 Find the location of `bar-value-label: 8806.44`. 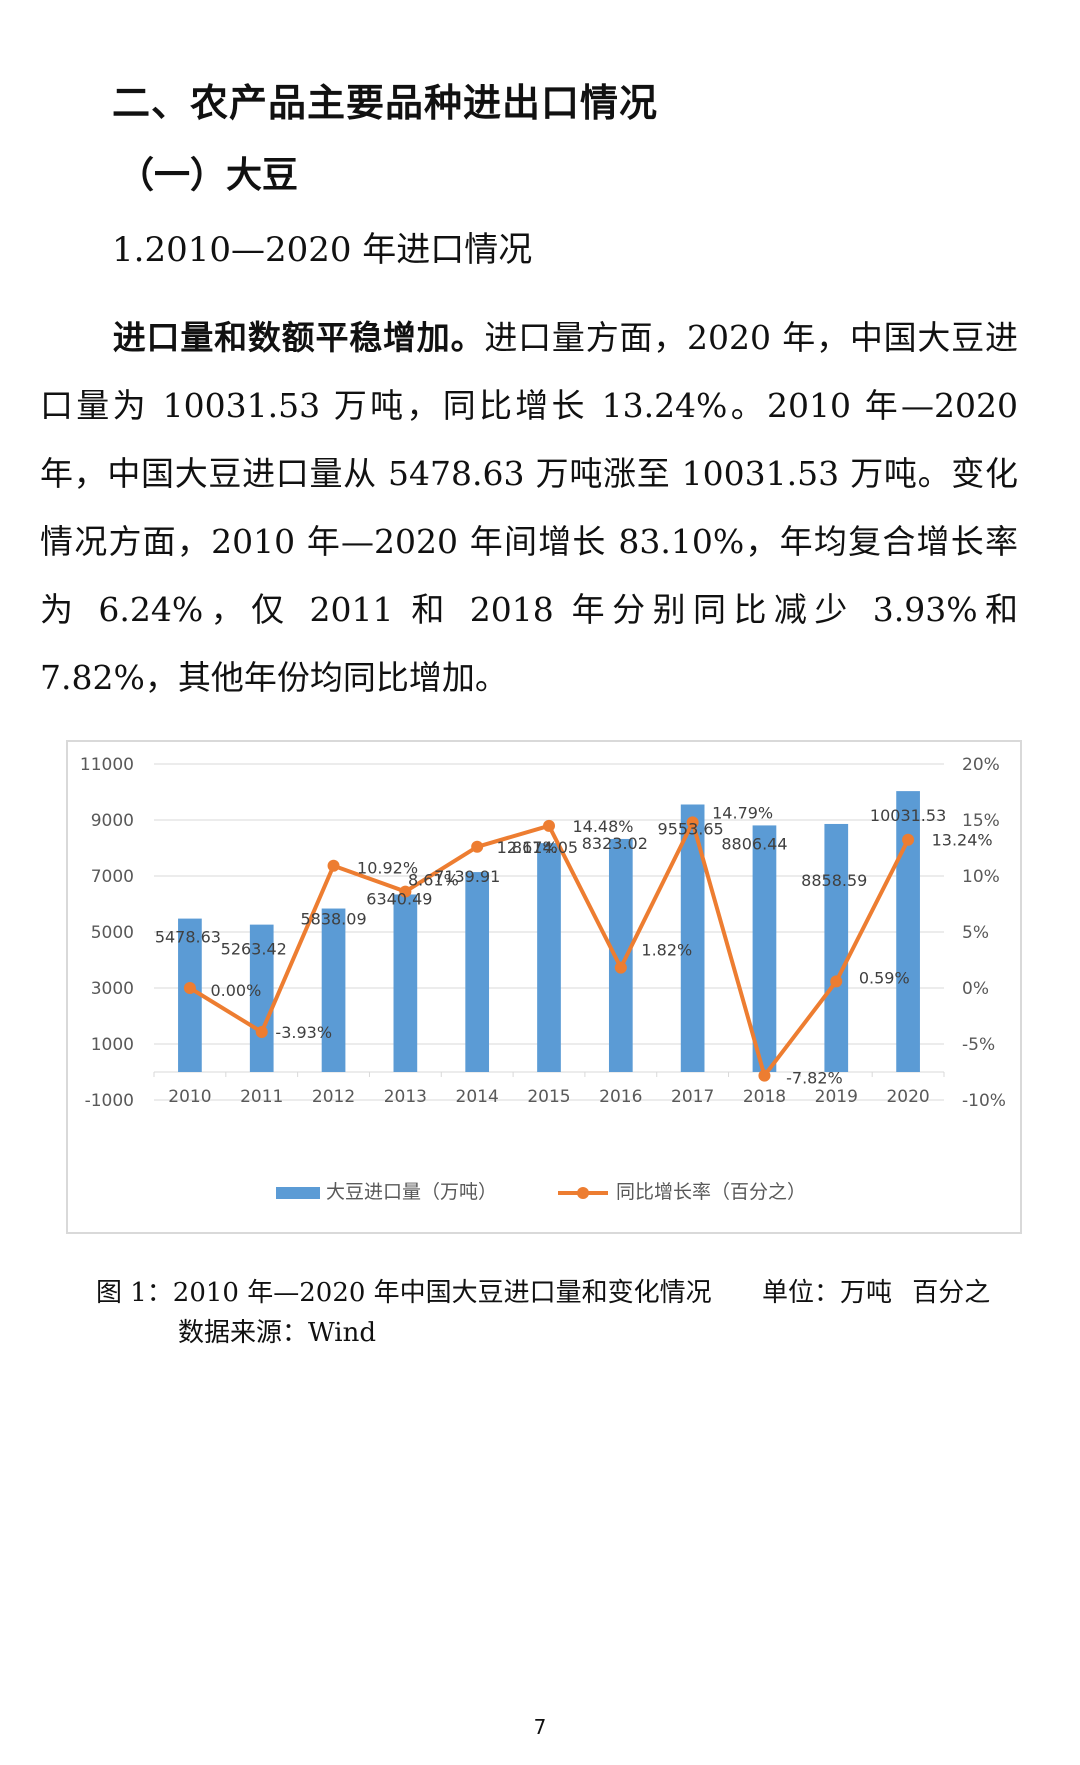

bar-value-label: 8806.44 is located at coordinates (754, 843).